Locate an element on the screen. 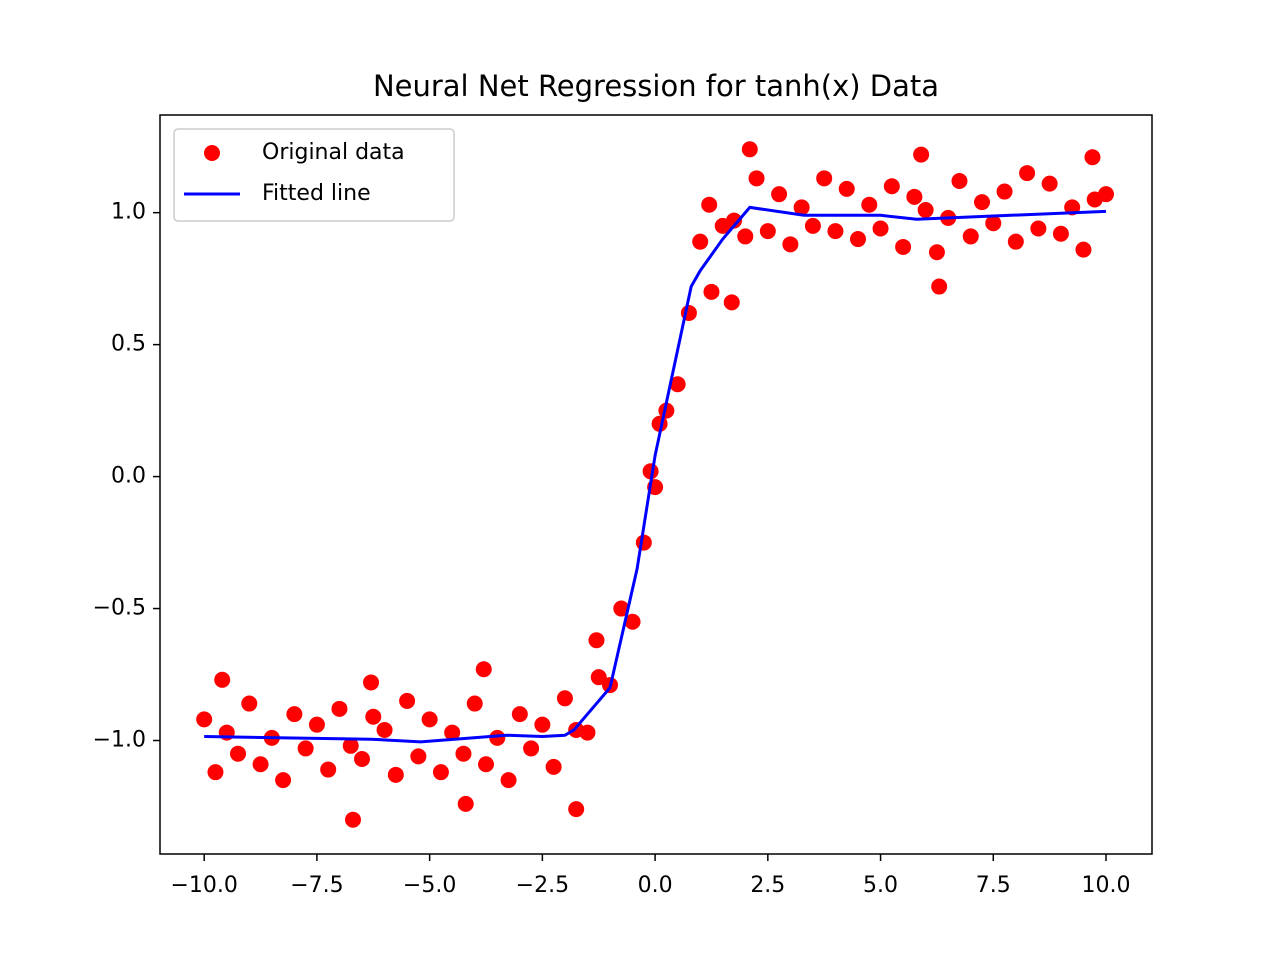 The height and width of the screenshot is (964, 1280). legend-marker is located at coordinates (212, 153).